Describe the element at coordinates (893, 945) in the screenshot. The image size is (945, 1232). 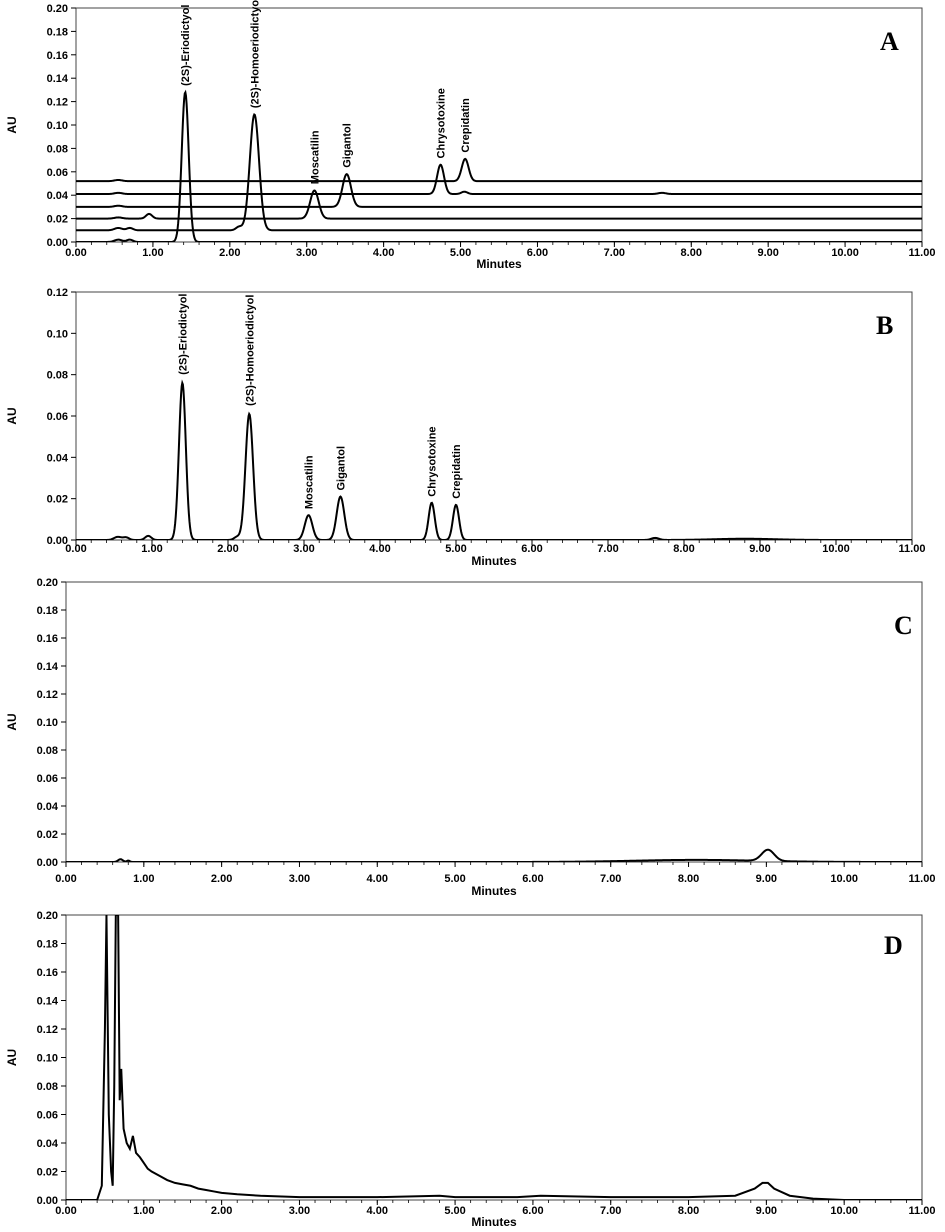
I see `panel-letter: D` at that location.